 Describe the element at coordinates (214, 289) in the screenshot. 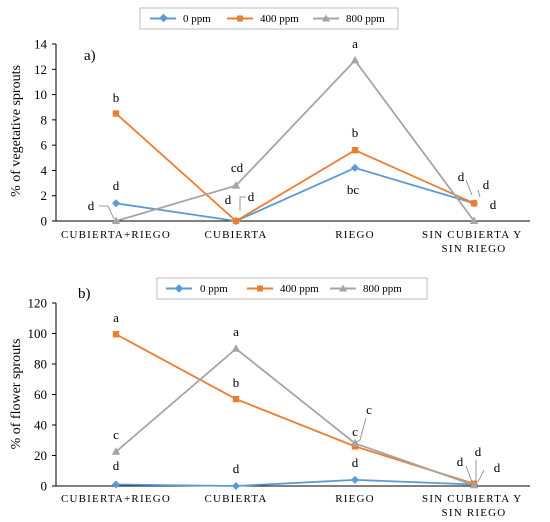

I see `legend-label: 0 ppm` at that location.